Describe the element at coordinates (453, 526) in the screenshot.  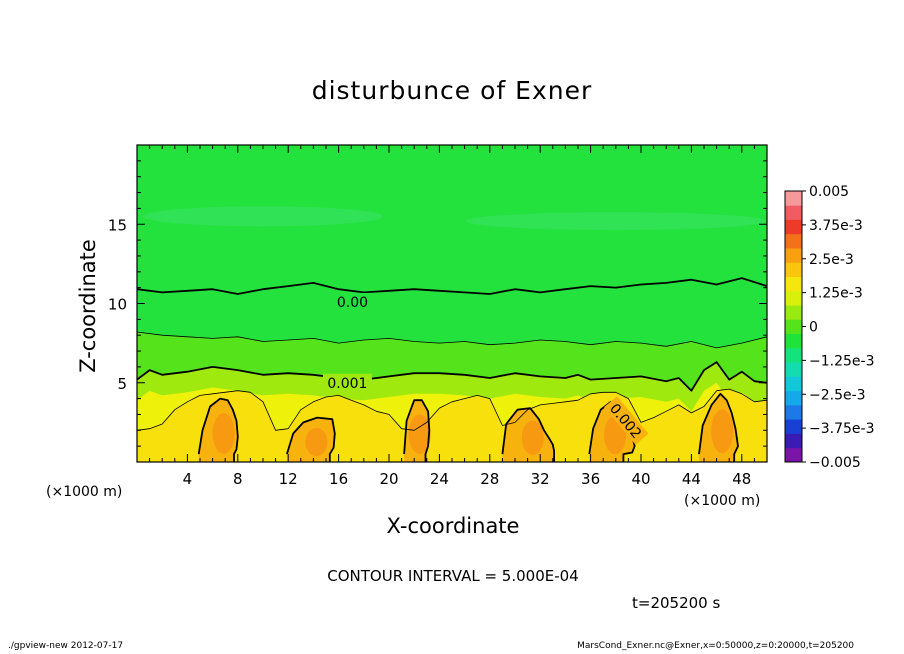
I see `x-axis-label: X-coordinate` at that location.